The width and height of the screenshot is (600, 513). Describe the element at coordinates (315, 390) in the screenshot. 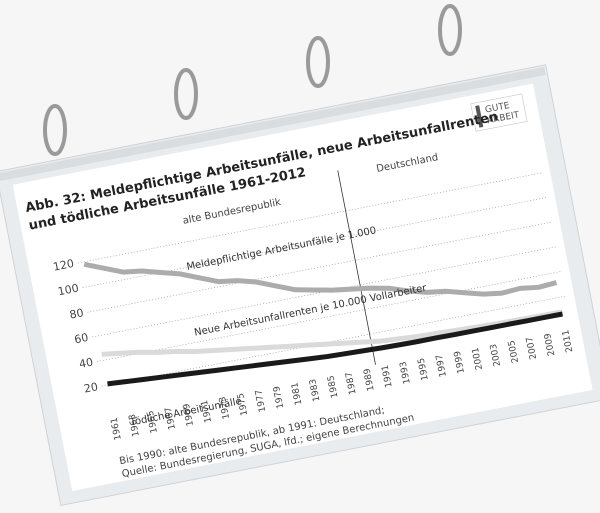

I see `x-tick-label: 1983` at that location.